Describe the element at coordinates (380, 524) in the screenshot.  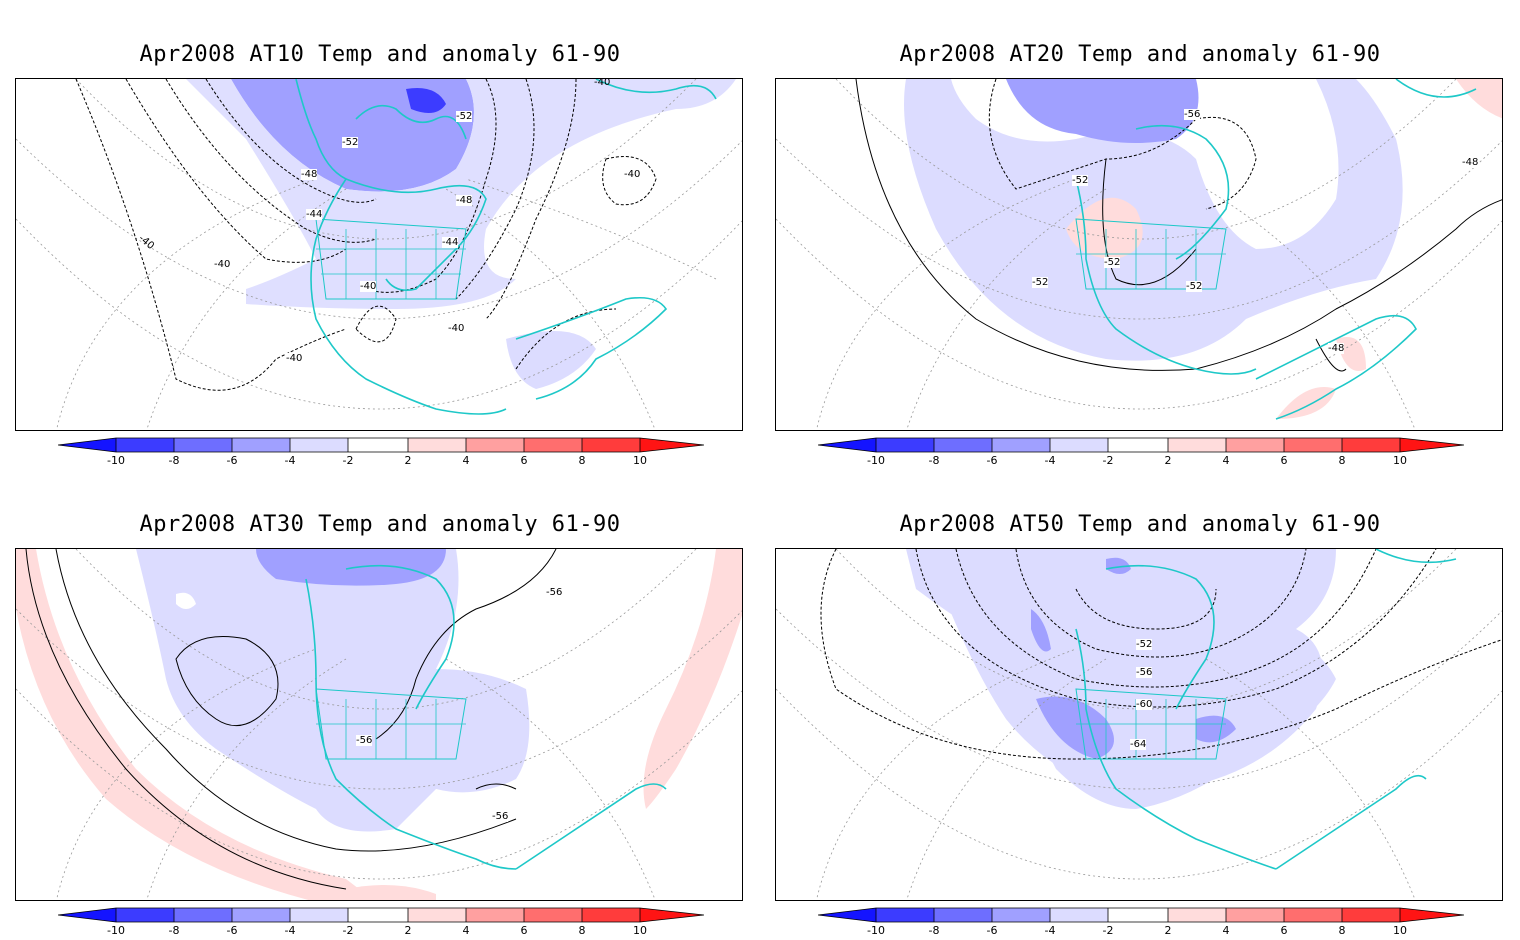
I see `panel-title: Apr2008 AT30 Temp and anomaly 61-90` at that location.